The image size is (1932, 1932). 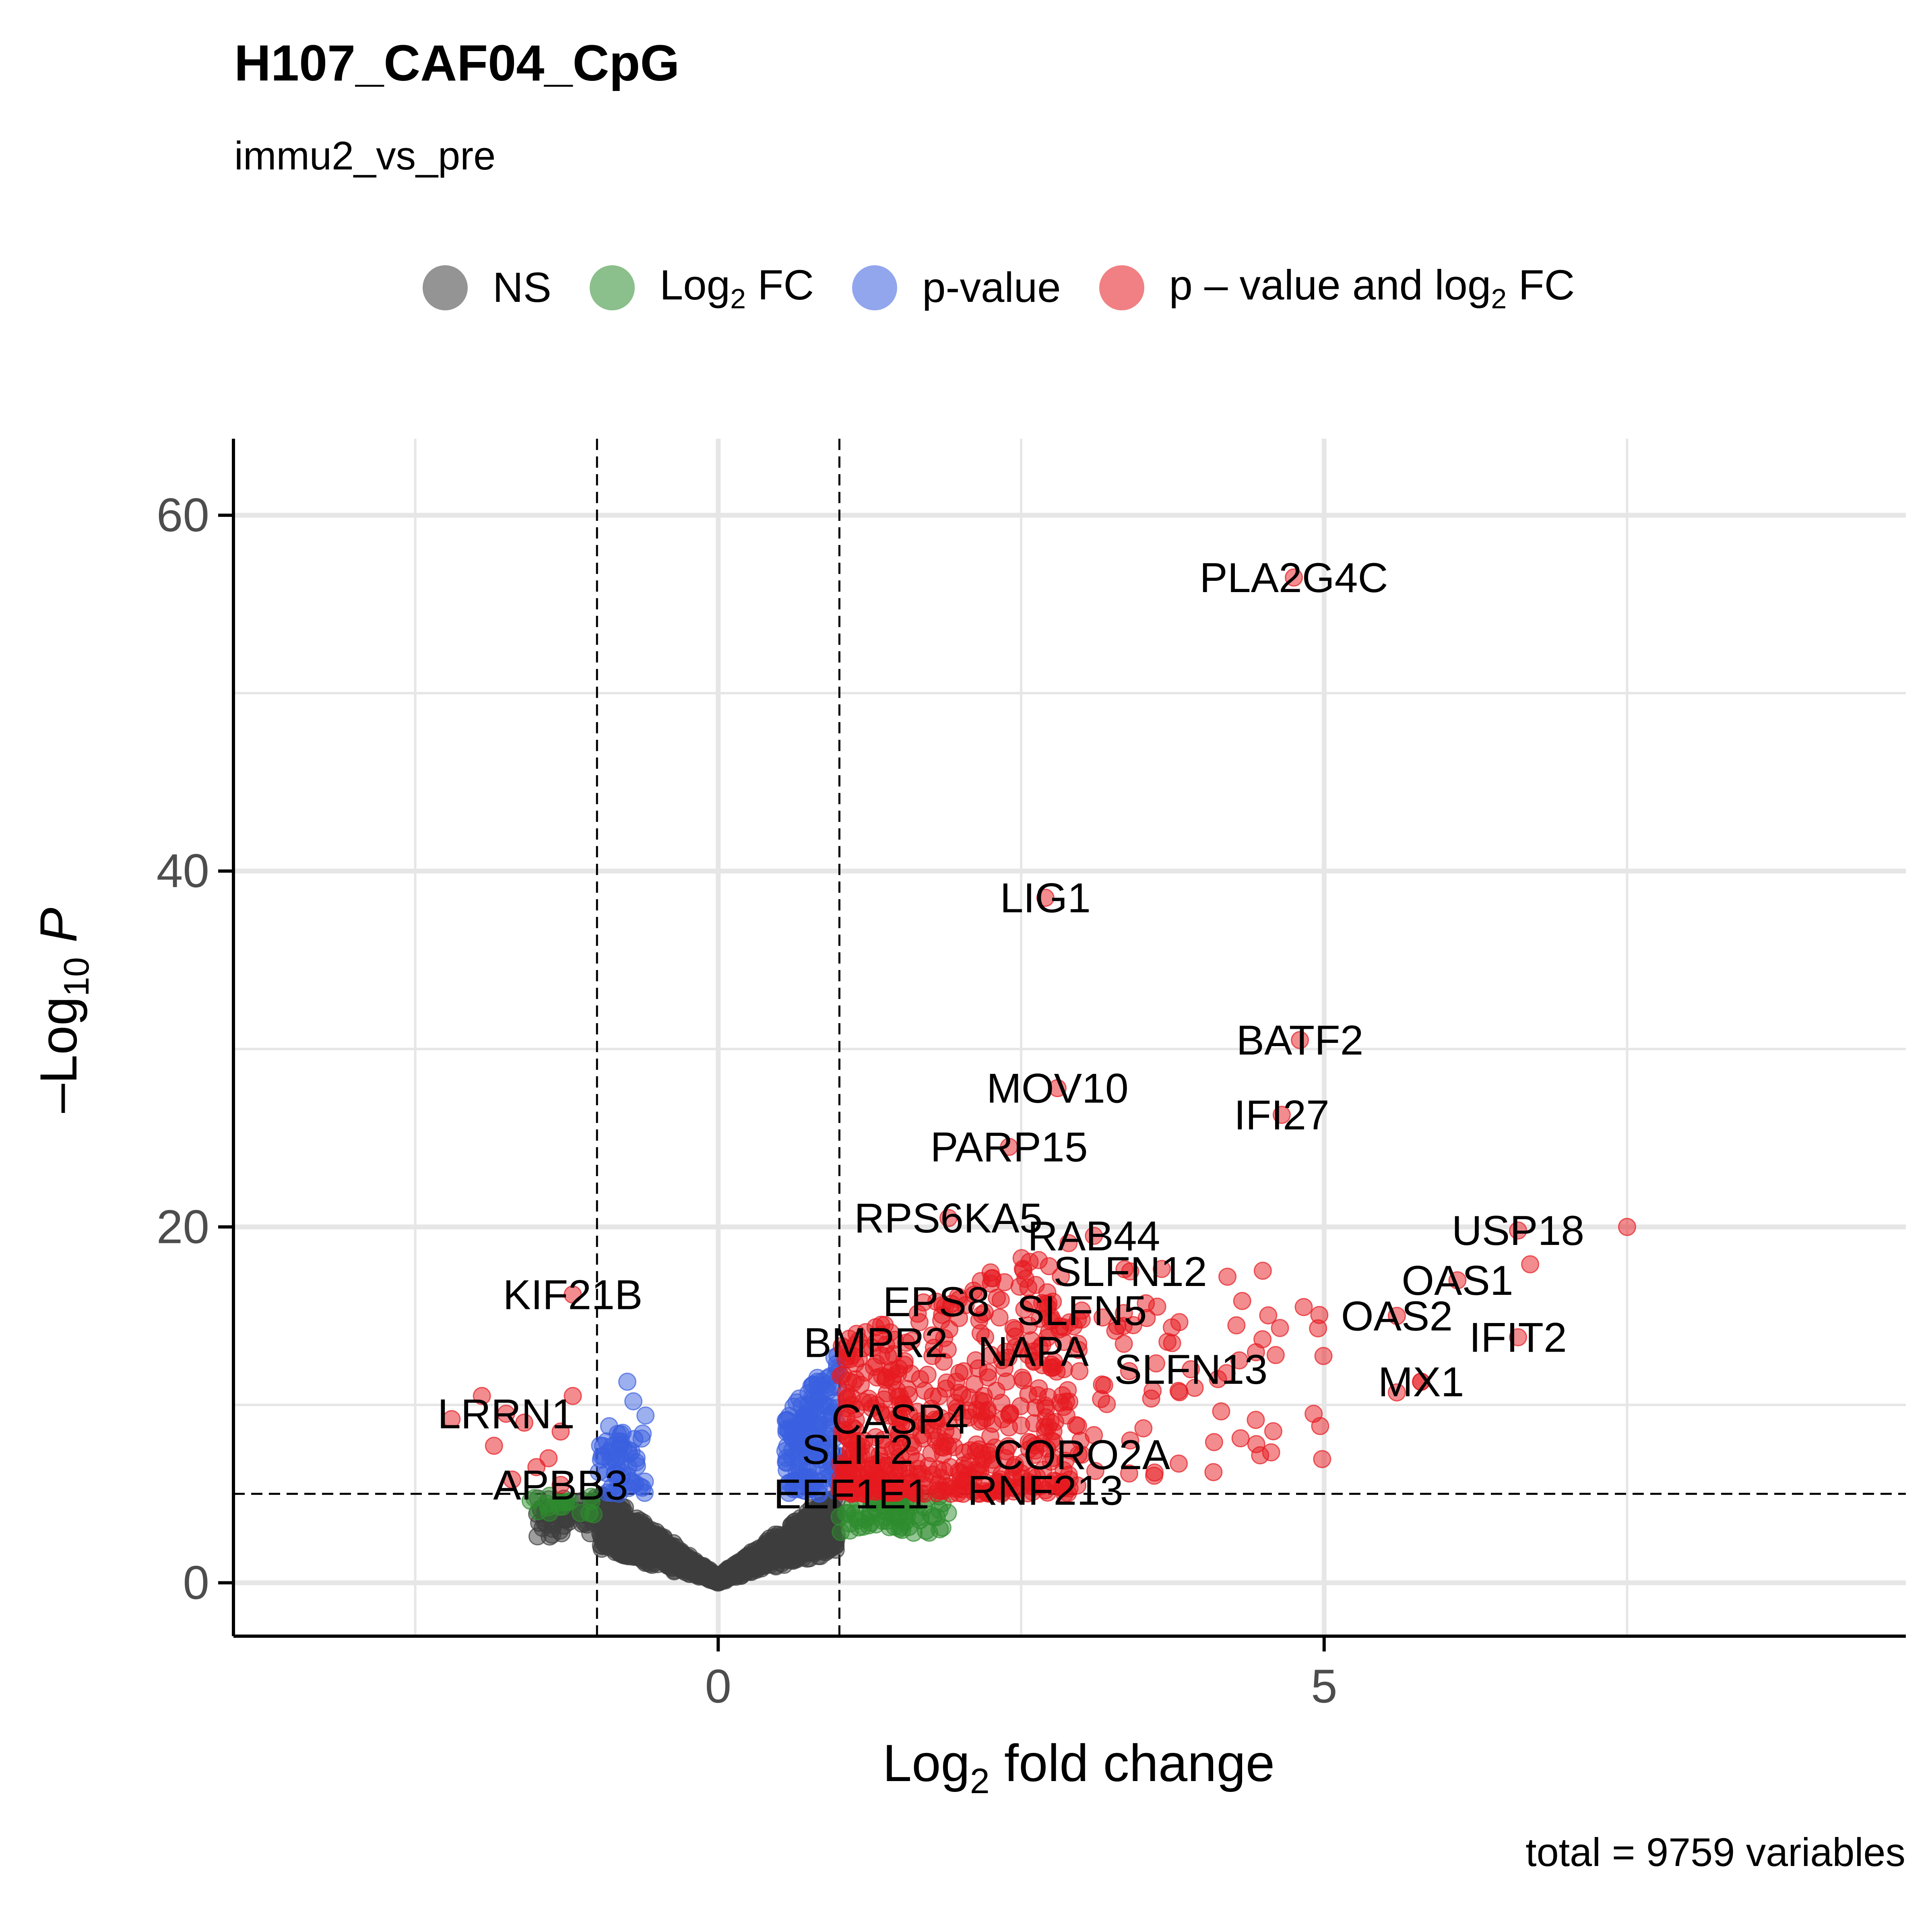 I want to click on gene-label: MX1, so click(x=1421, y=1382).